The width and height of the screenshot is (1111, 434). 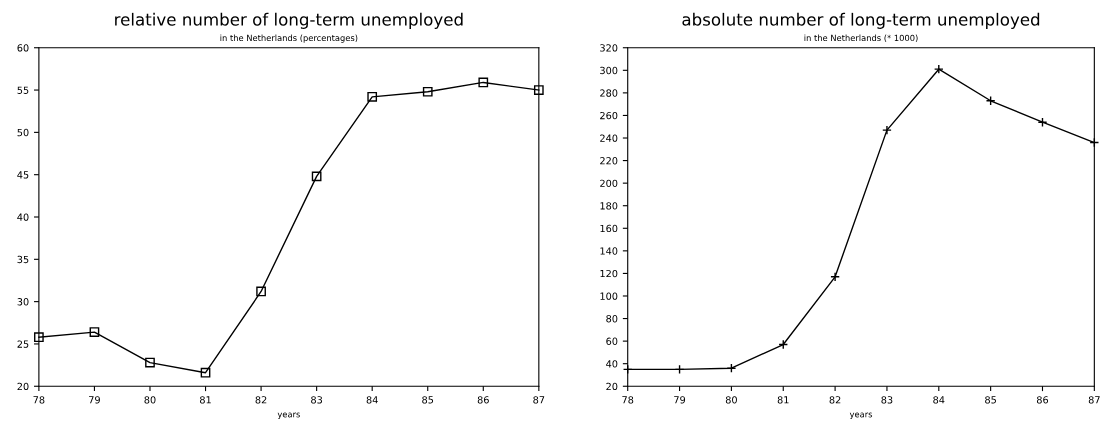 I want to click on y-tick-label: 240, so click(x=609, y=138).